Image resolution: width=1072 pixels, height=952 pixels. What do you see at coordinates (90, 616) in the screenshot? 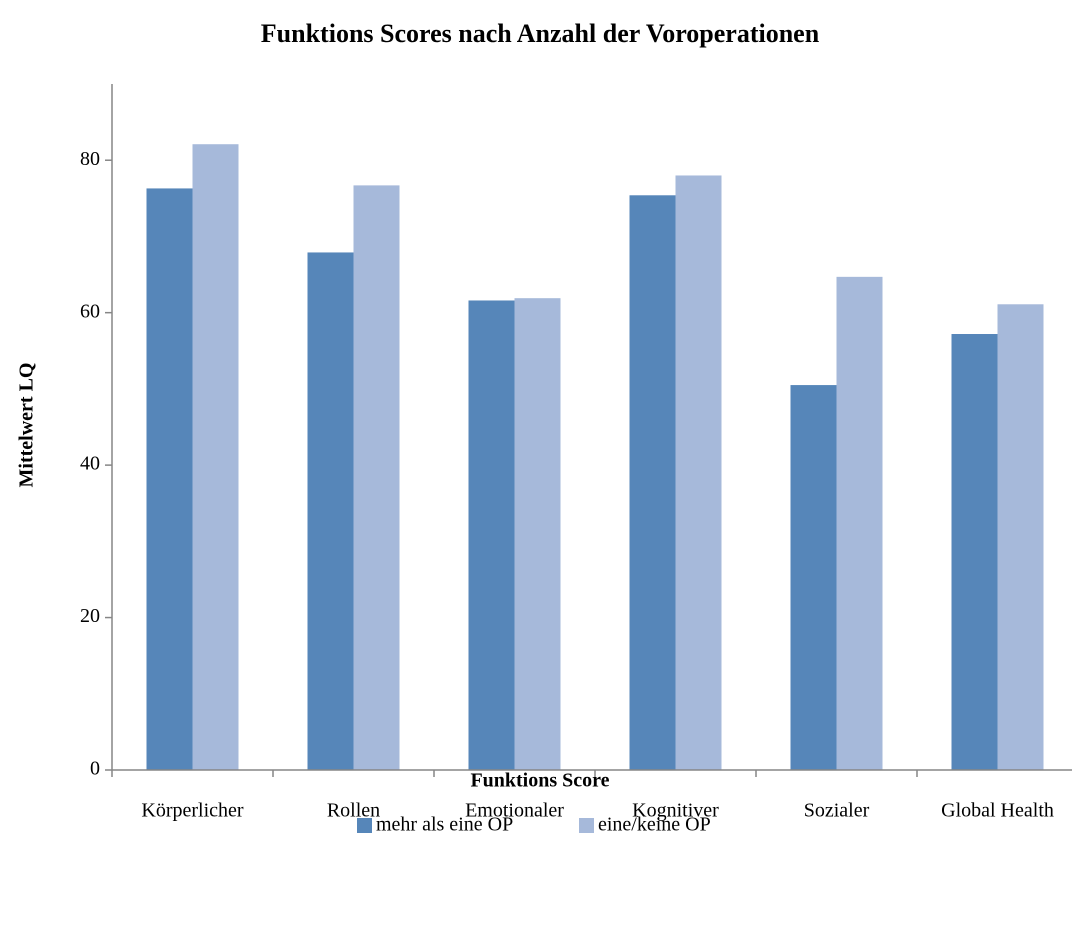
I see `y-tick-label: 20` at bounding box center [90, 616].